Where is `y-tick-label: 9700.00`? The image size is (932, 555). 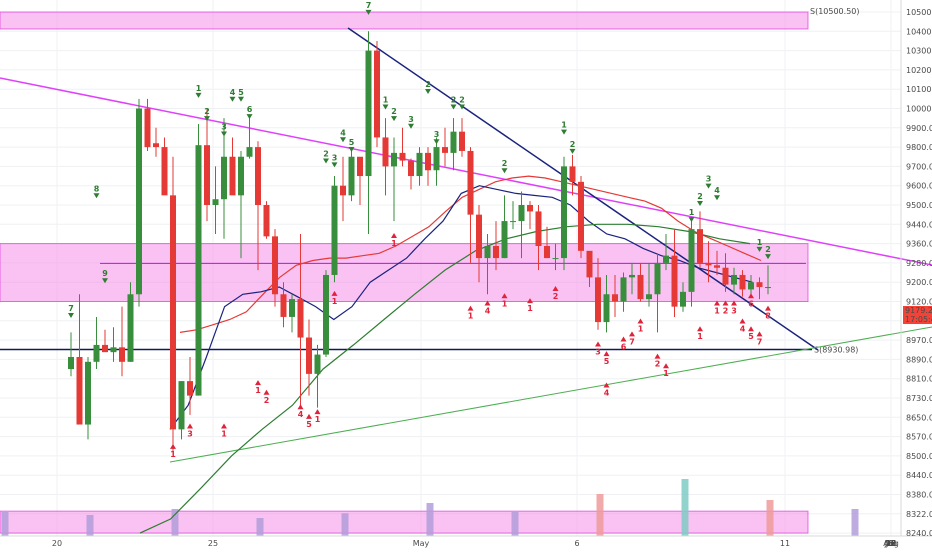 y-tick-label: 9700.00 is located at coordinates (919, 166).